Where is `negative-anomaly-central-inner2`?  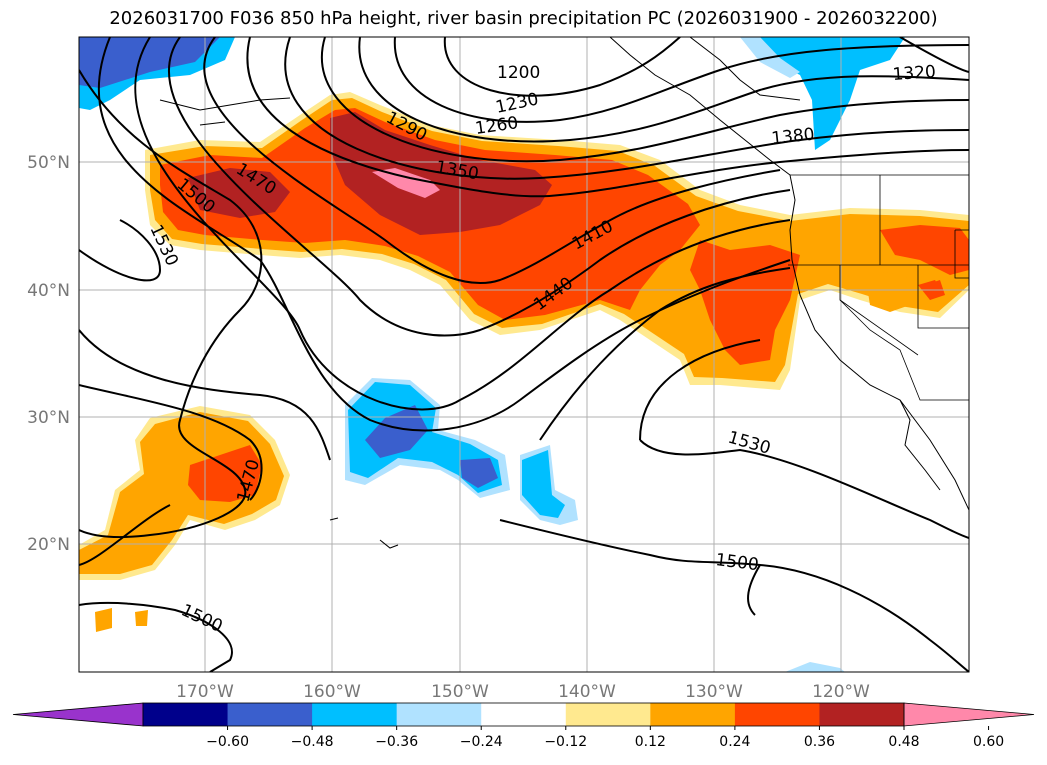
negative-anomaly-central-inner2 is located at coordinates (479, 473).